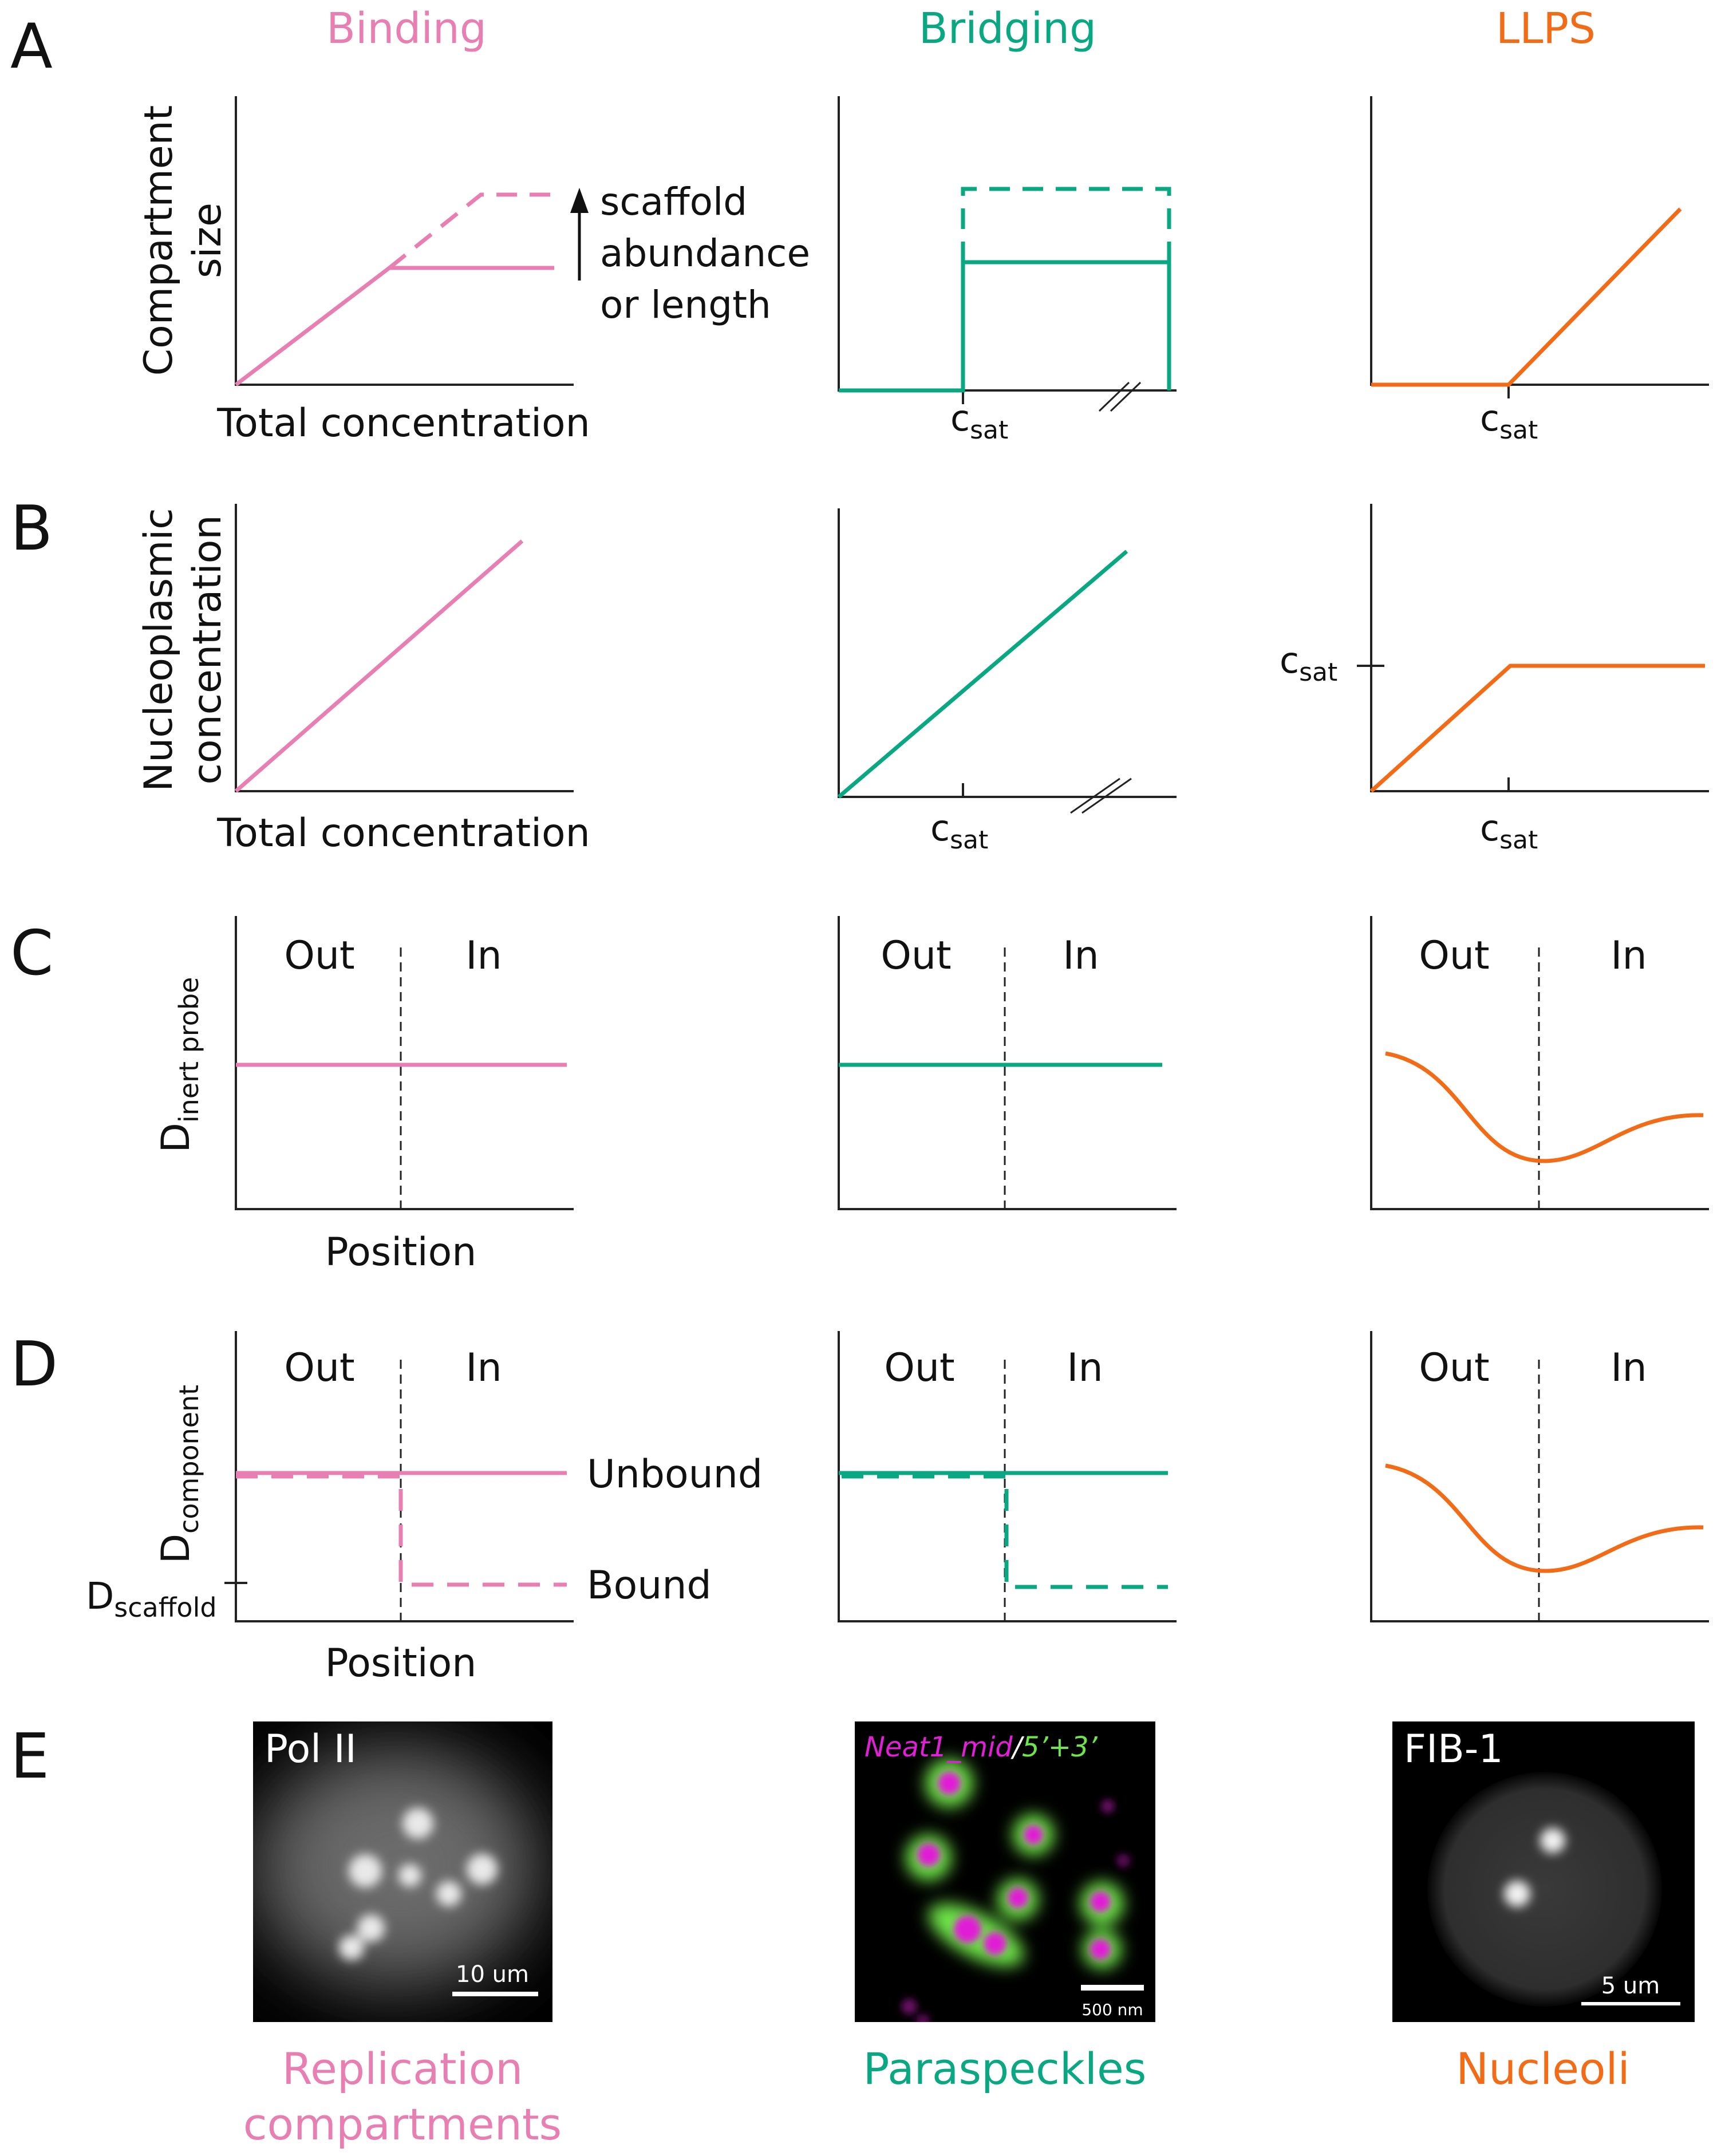 The image size is (1725, 2156). I want to click on panel-letter-a: A, so click(31, 46).